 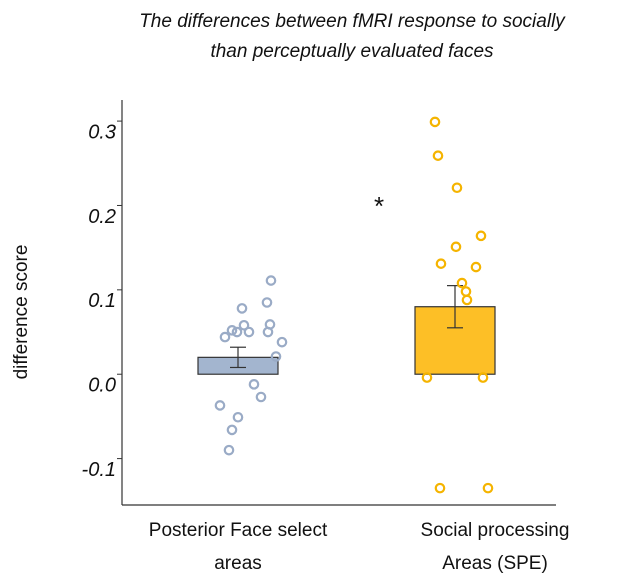 What do you see at coordinates (102, 132) in the screenshot?
I see `y-tick-label: 0.3` at bounding box center [102, 132].